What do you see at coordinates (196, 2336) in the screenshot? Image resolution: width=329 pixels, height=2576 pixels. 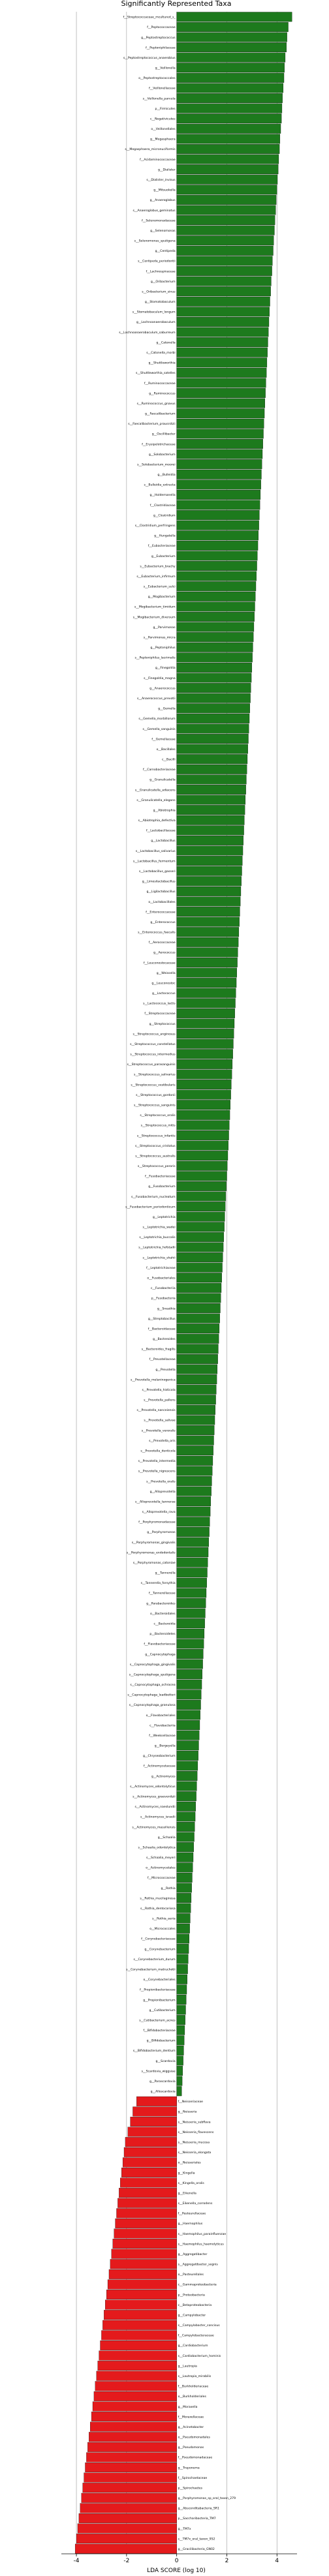 I see `bar-label: f__Campylobacteraceae` at bounding box center [196, 2336].